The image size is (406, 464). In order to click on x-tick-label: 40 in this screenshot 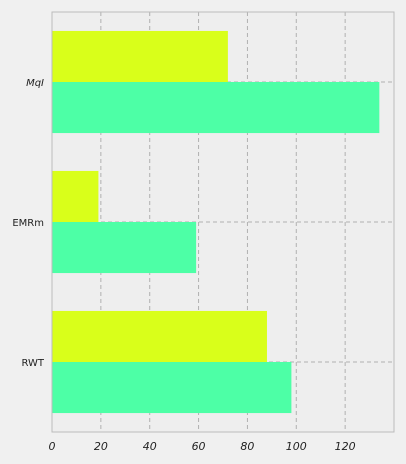, I will do `click(150, 446)`.